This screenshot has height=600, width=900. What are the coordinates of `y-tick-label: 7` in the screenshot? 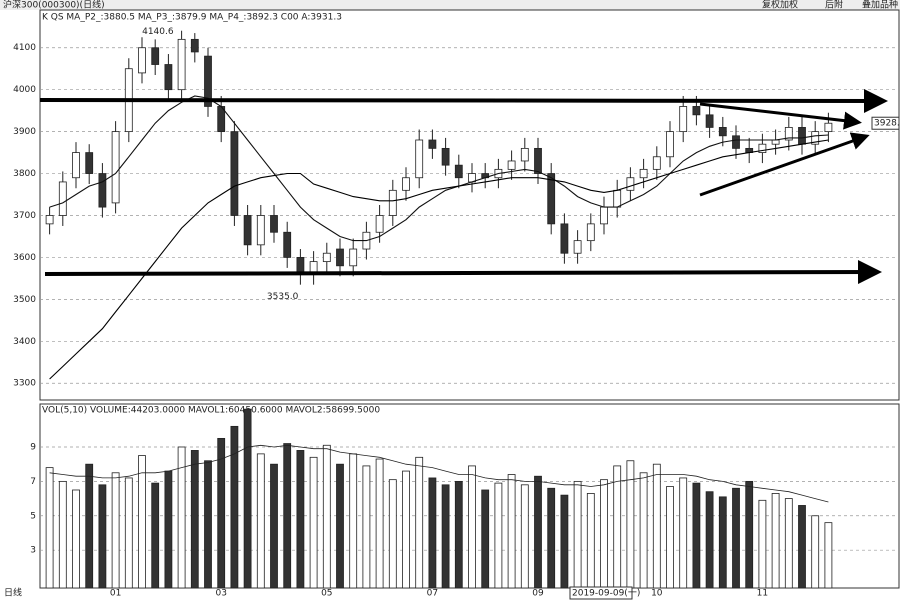 It's located at (33, 482).